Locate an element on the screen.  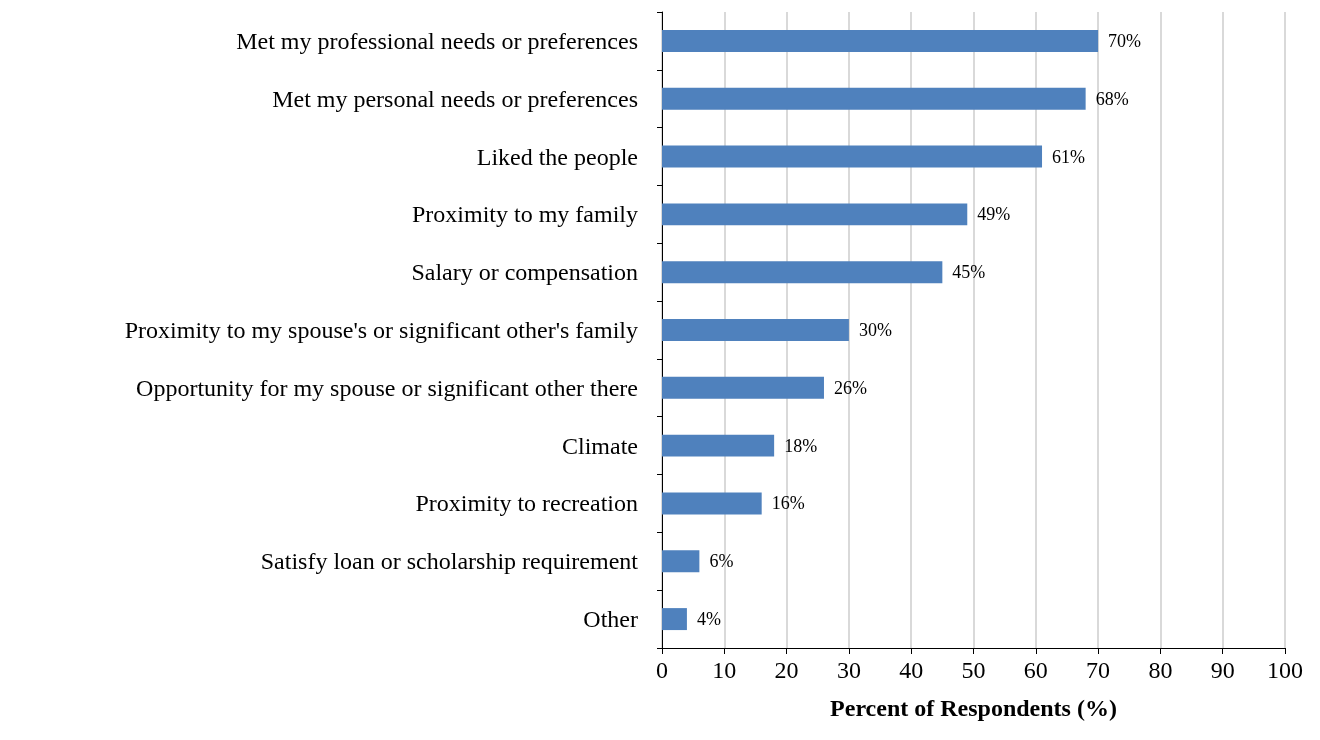
y-tick-label: Salary or compensation is located at coordinates (524, 272).